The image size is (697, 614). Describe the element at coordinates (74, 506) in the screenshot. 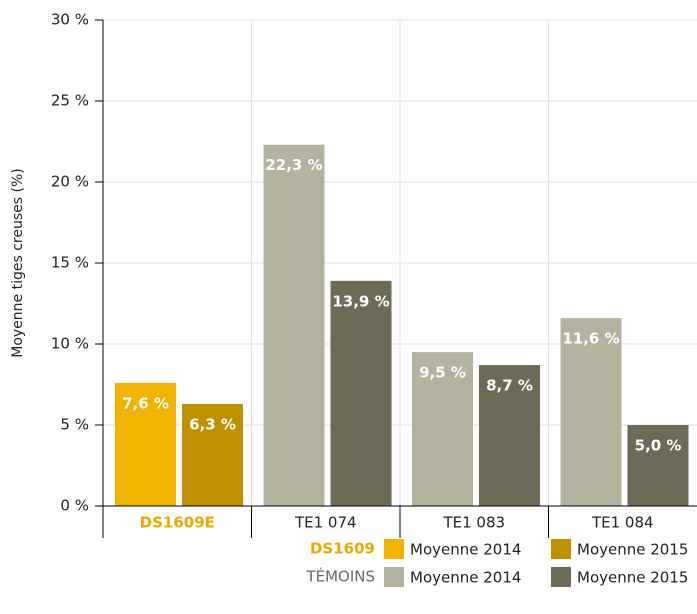

I see `y-tick-label: 0 %` at that location.